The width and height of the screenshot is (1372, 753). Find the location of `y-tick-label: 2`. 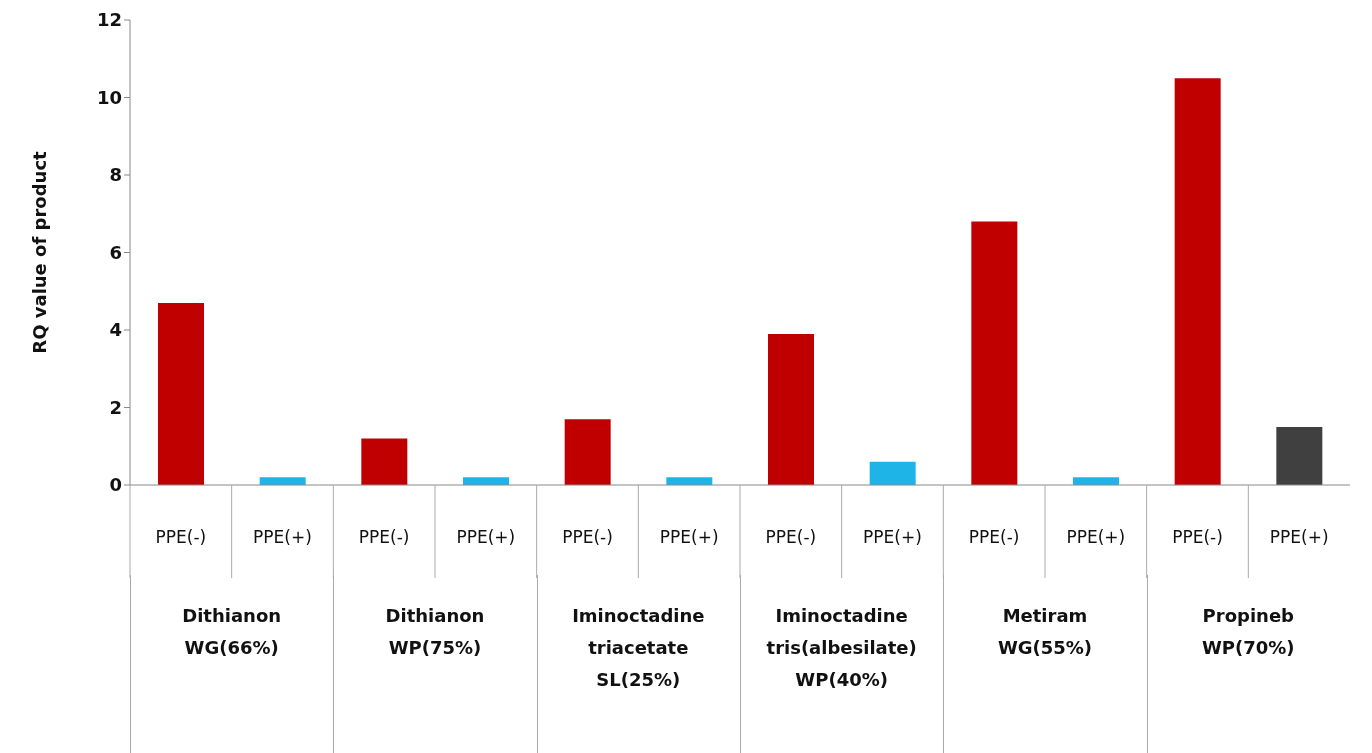

y-tick-label: 2 is located at coordinates (115, 407).